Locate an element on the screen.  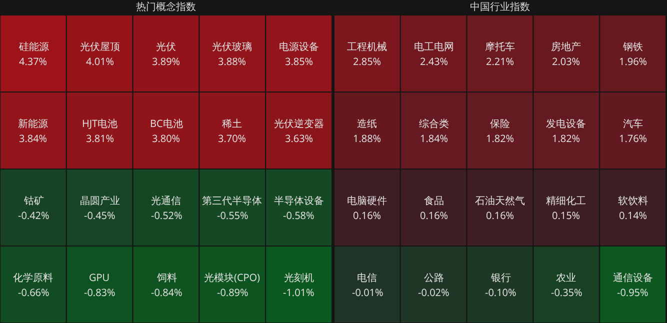
category-label: 光通信 is located at coordinates (166, 200).